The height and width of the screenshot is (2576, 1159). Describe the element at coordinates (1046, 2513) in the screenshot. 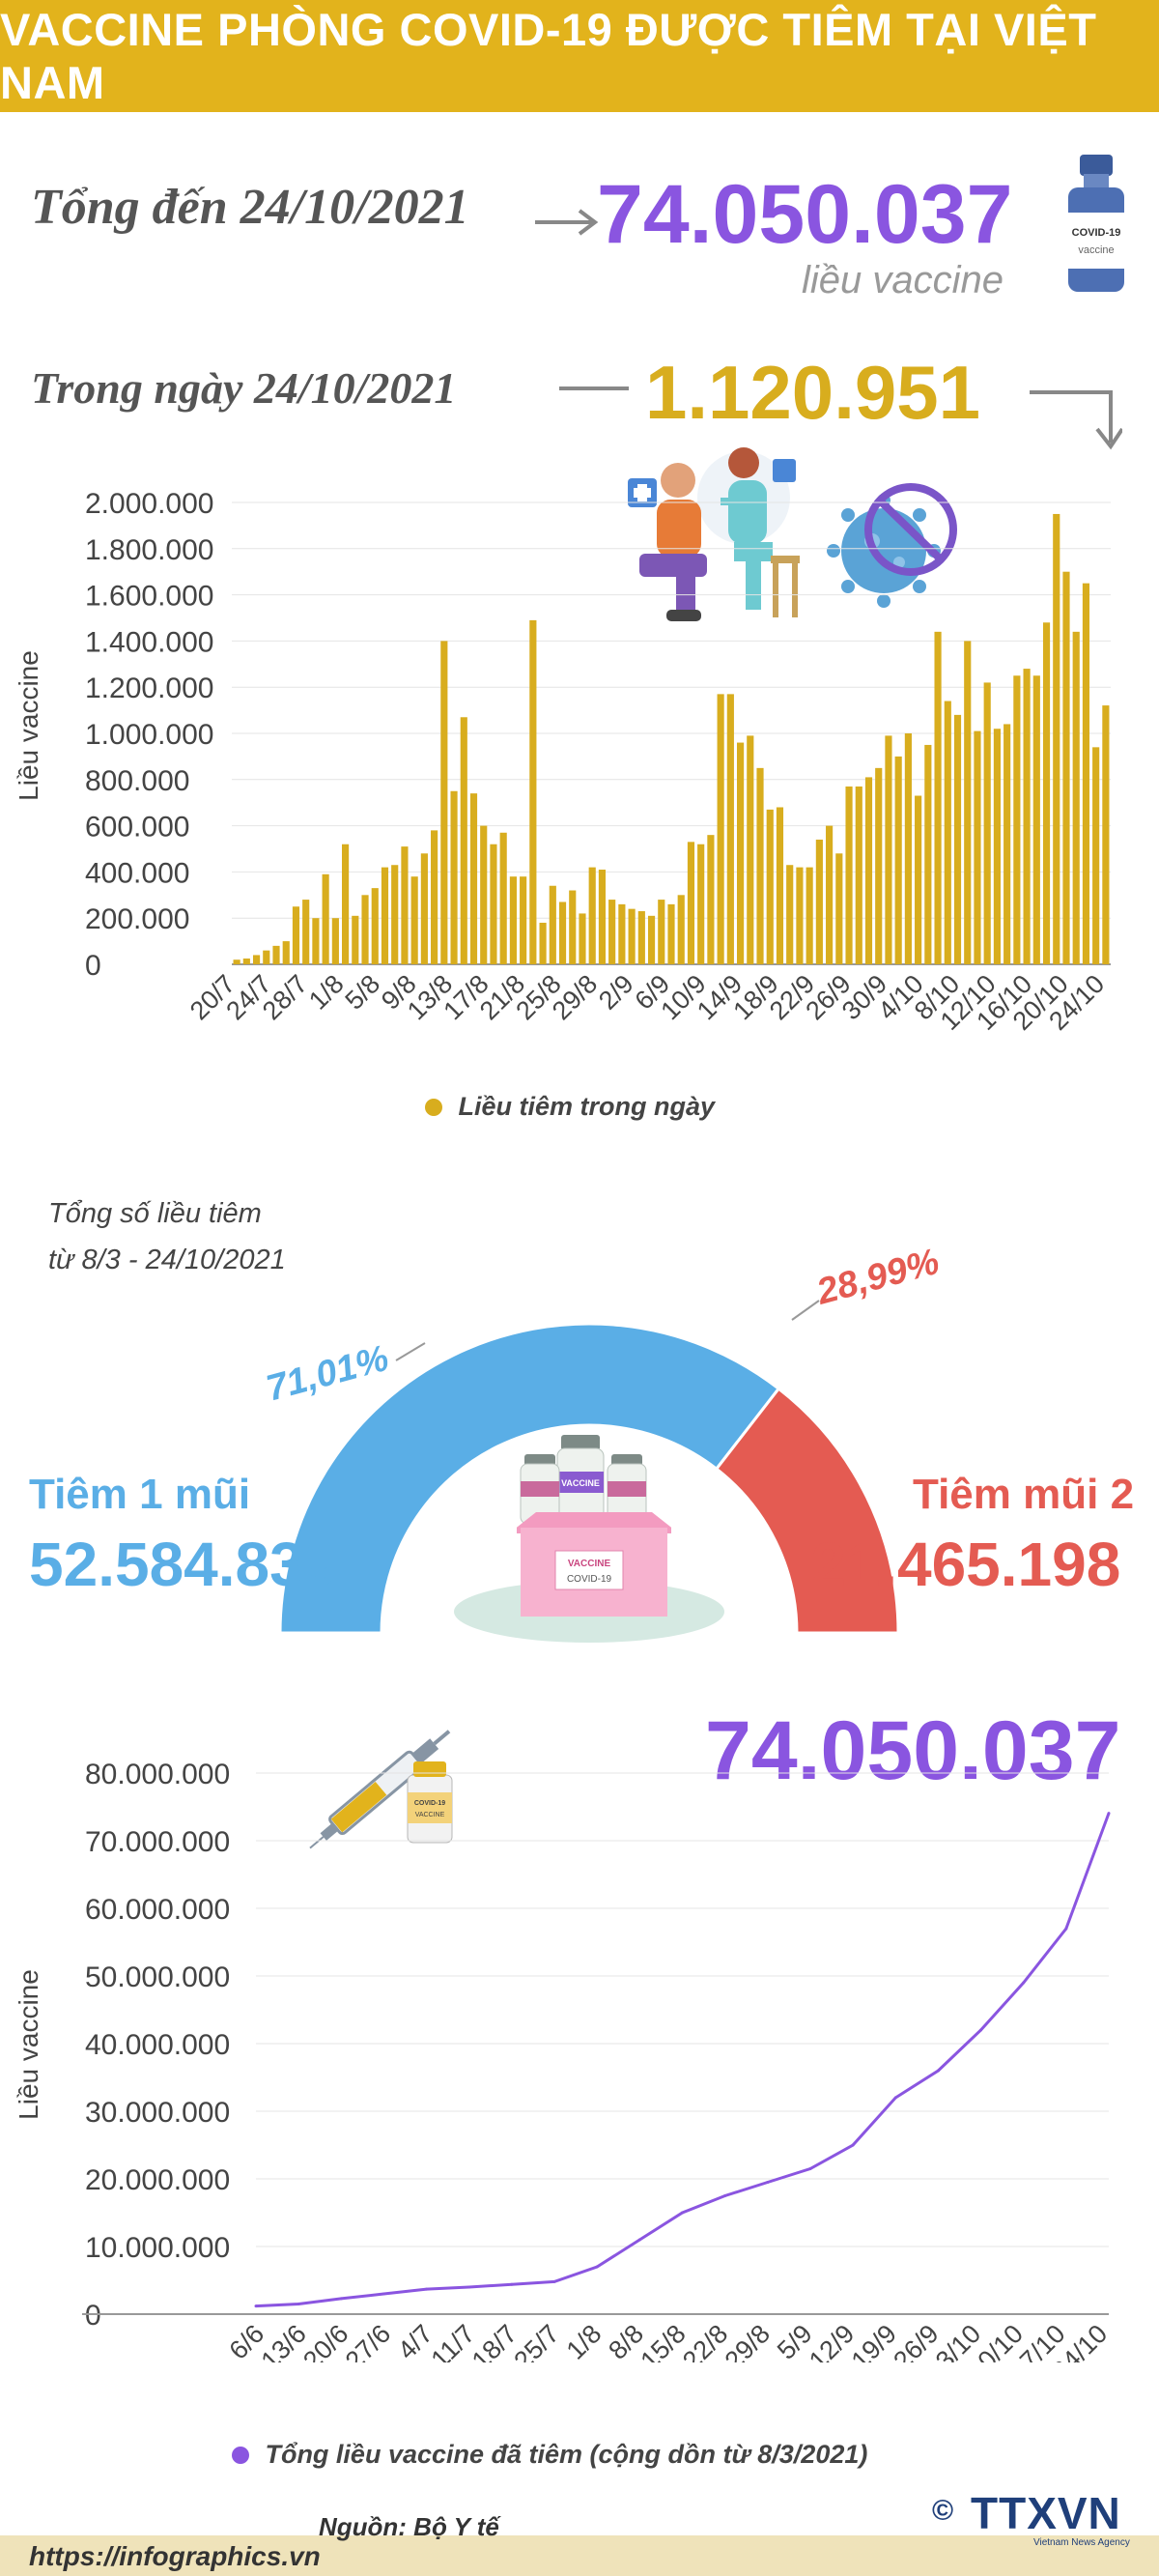

I see `ttxvn-logo: TTXVN` at that location.